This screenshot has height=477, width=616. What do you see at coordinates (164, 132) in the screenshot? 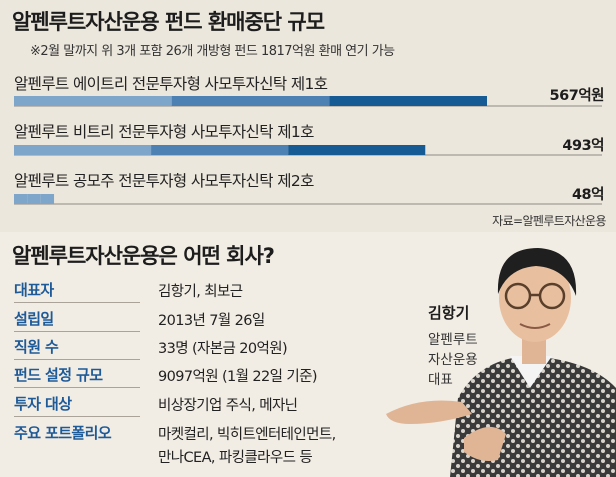
I see `bar-label-2: 알펜루트 비트리 전문투자형 사모투자신탁 제1호` at bounding box center [164, 132].